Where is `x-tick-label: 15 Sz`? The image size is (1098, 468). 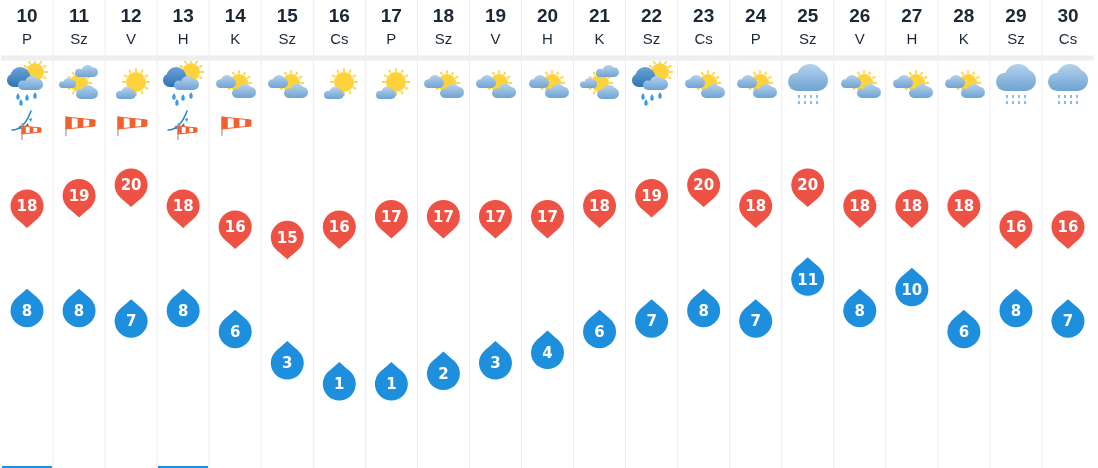
x-tick-label: 15 Sz is located at coordinates (287, 26).